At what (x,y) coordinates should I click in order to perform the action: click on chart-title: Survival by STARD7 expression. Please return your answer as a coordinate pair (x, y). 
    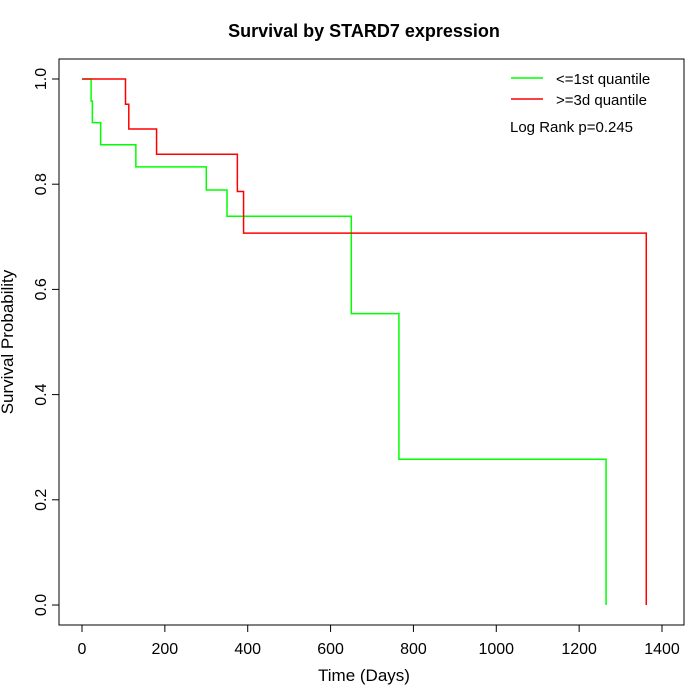
    Looking at the image, I should click on (364, 31).